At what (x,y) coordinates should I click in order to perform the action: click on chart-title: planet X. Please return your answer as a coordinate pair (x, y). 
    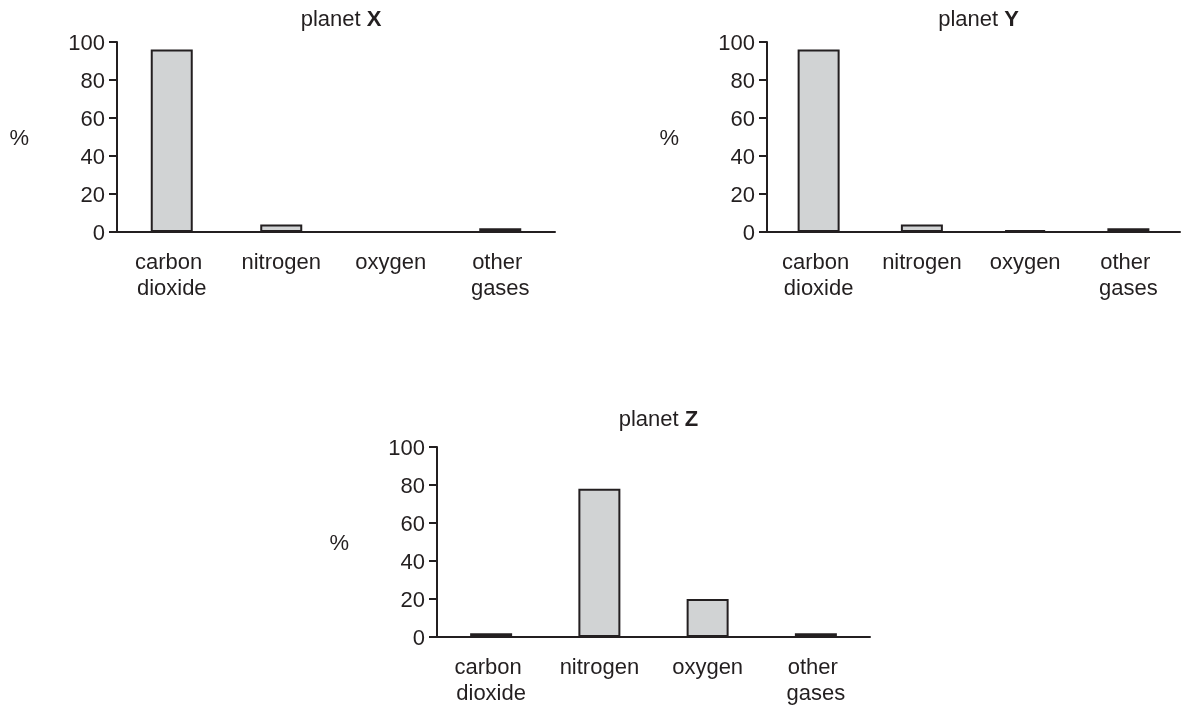
    Looking at the image, I should click on (341, 18).